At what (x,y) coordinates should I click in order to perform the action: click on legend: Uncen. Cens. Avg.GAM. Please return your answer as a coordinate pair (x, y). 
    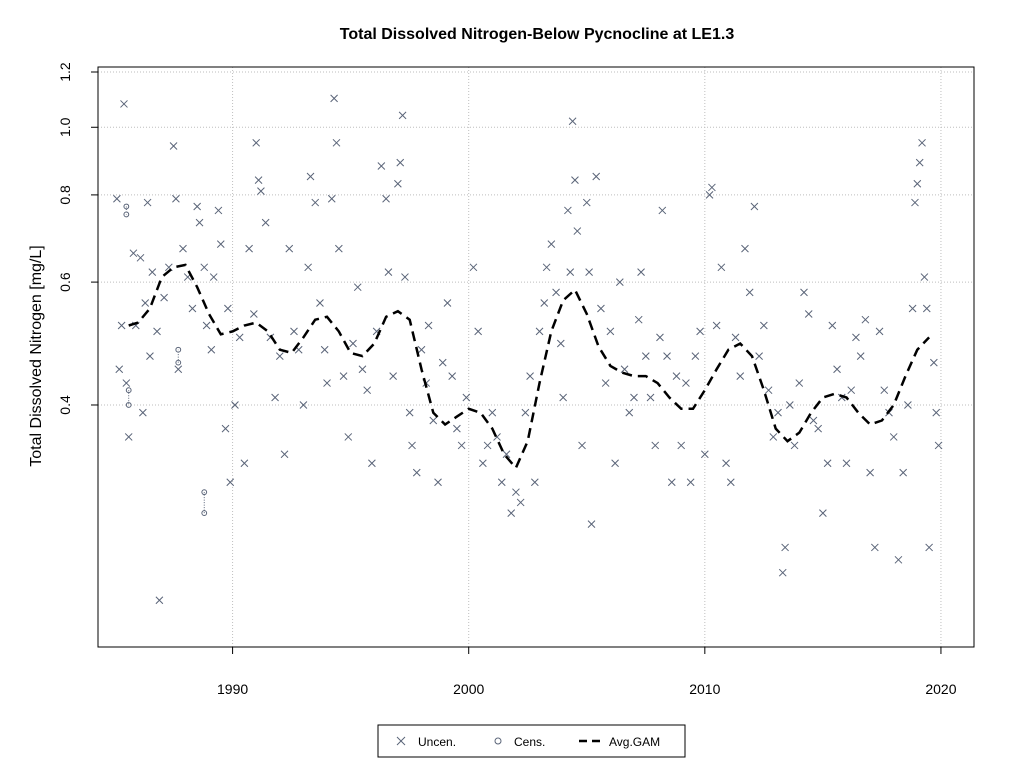
    Looking at the image, I should click on (531, 741).